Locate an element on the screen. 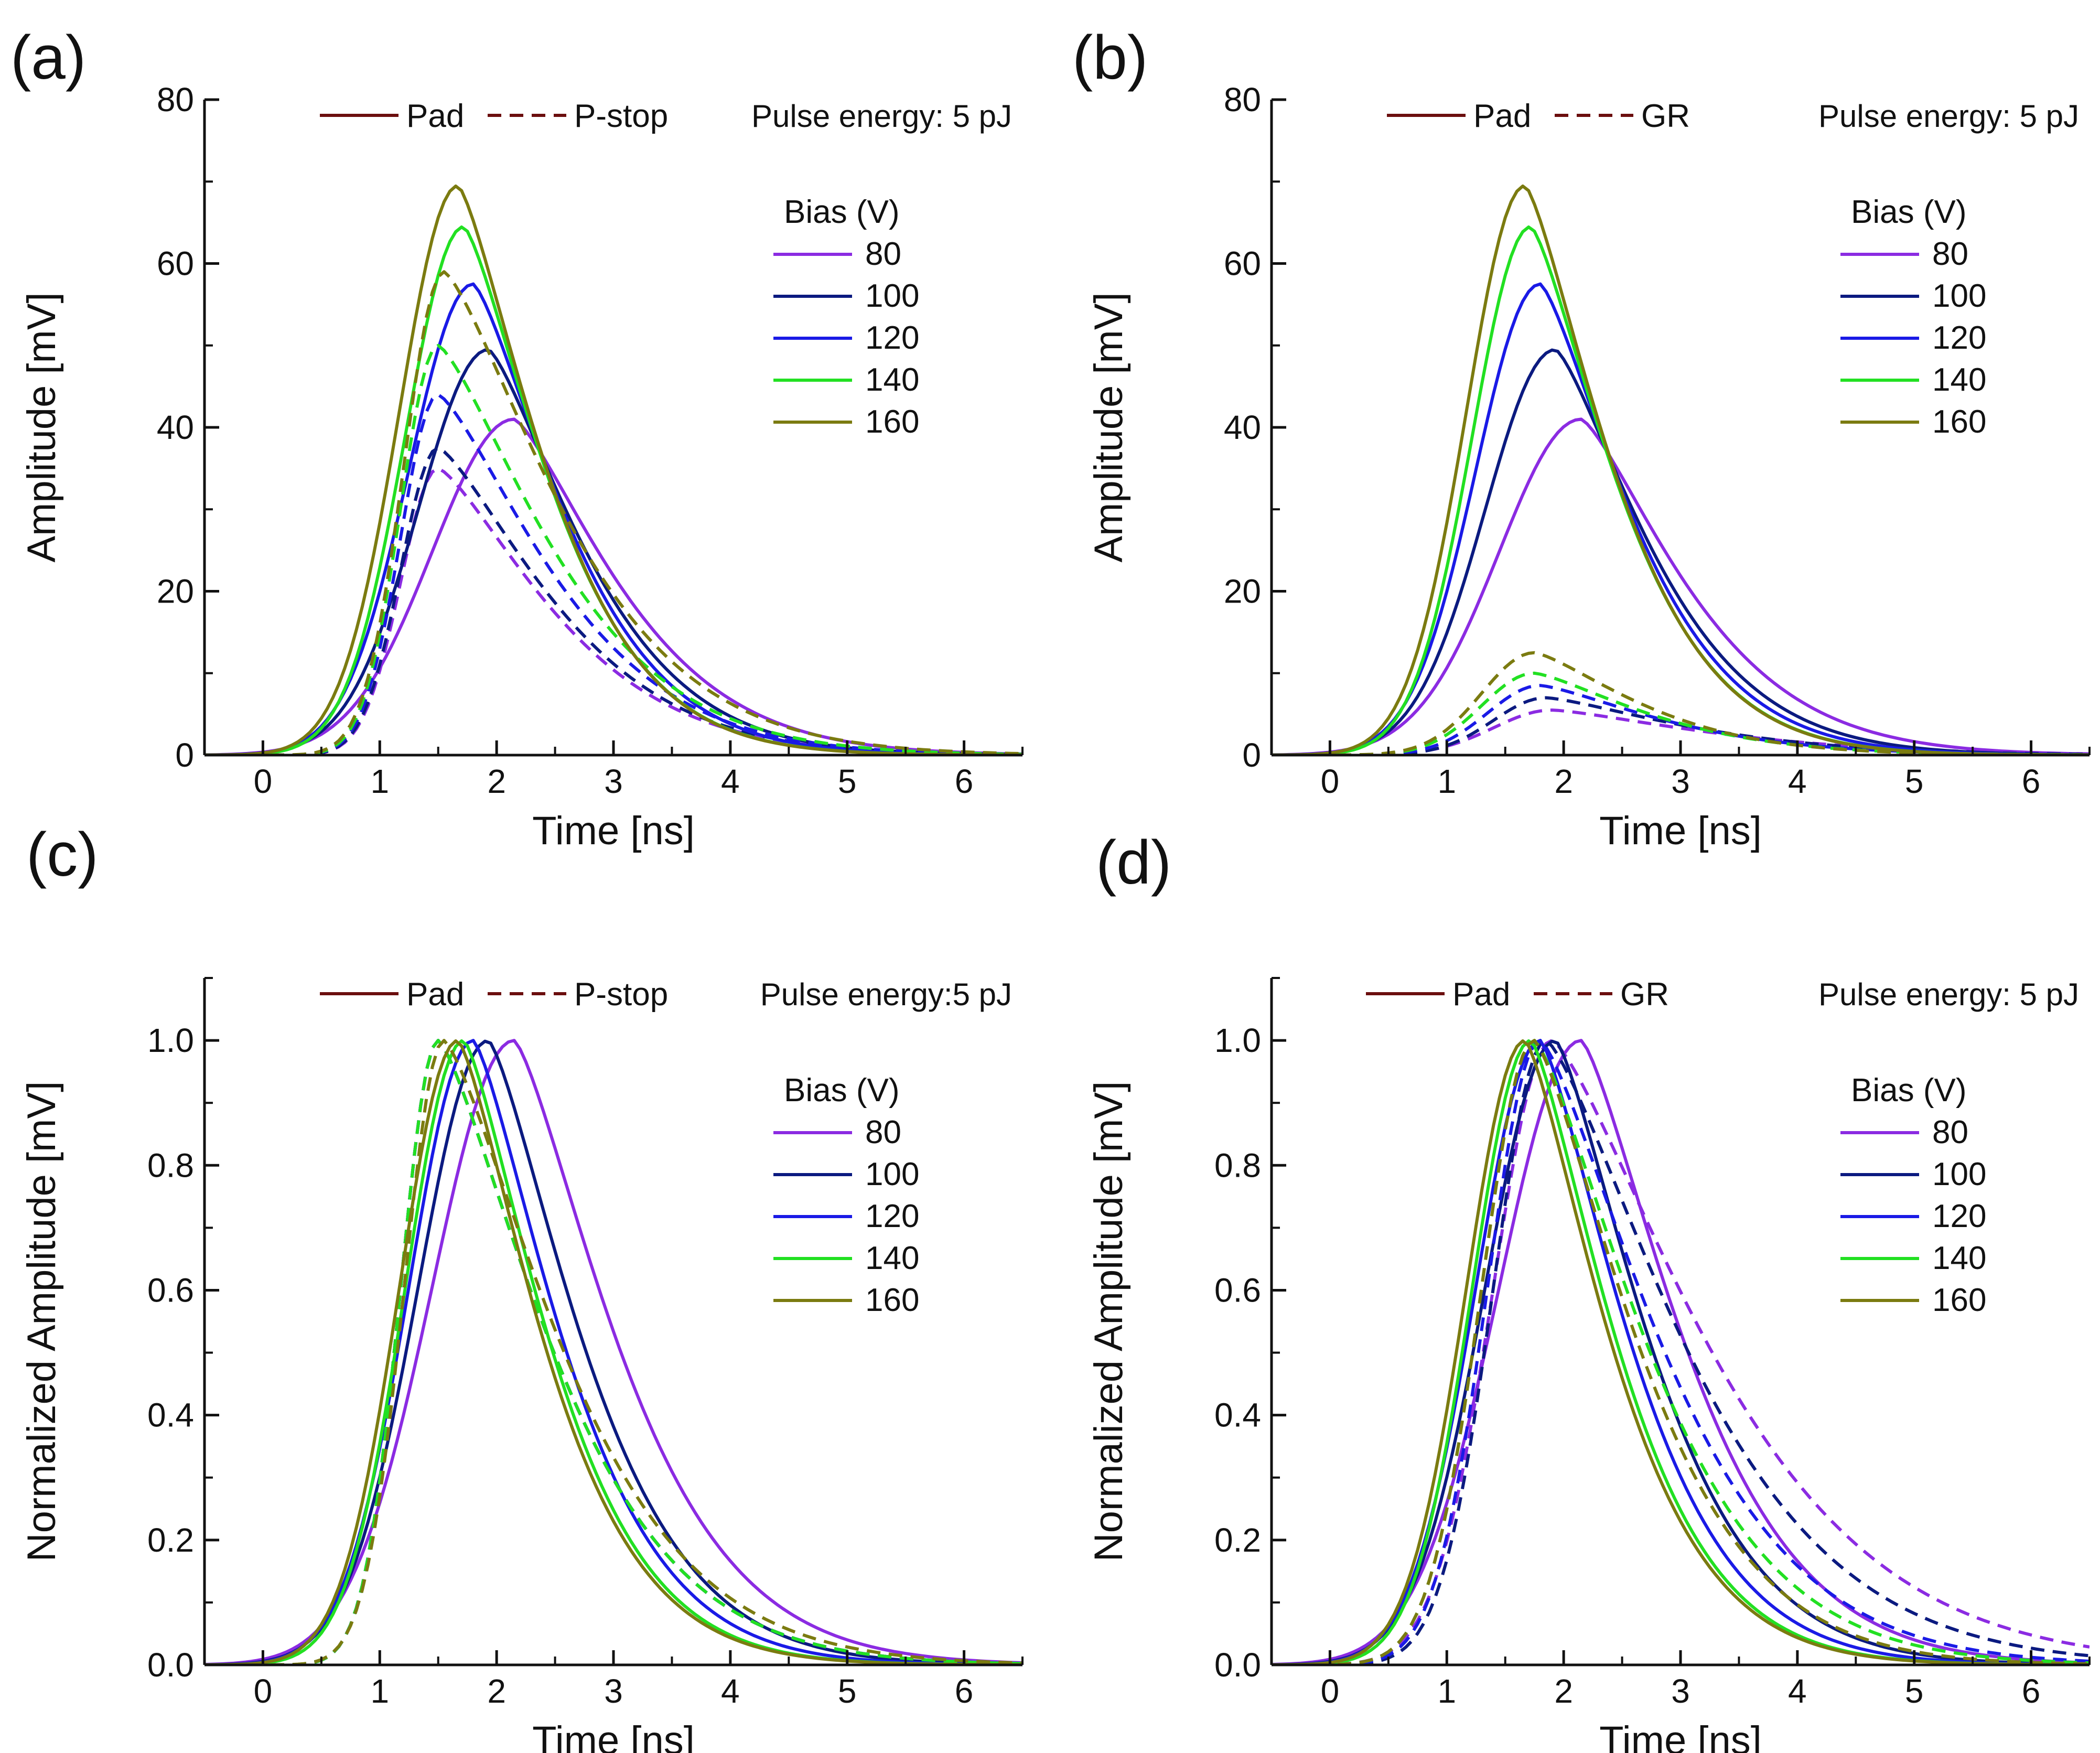 This screenshot has width=2100, height=1753. y-tick-label: 1.0 is located at coordinates (170, 1040).